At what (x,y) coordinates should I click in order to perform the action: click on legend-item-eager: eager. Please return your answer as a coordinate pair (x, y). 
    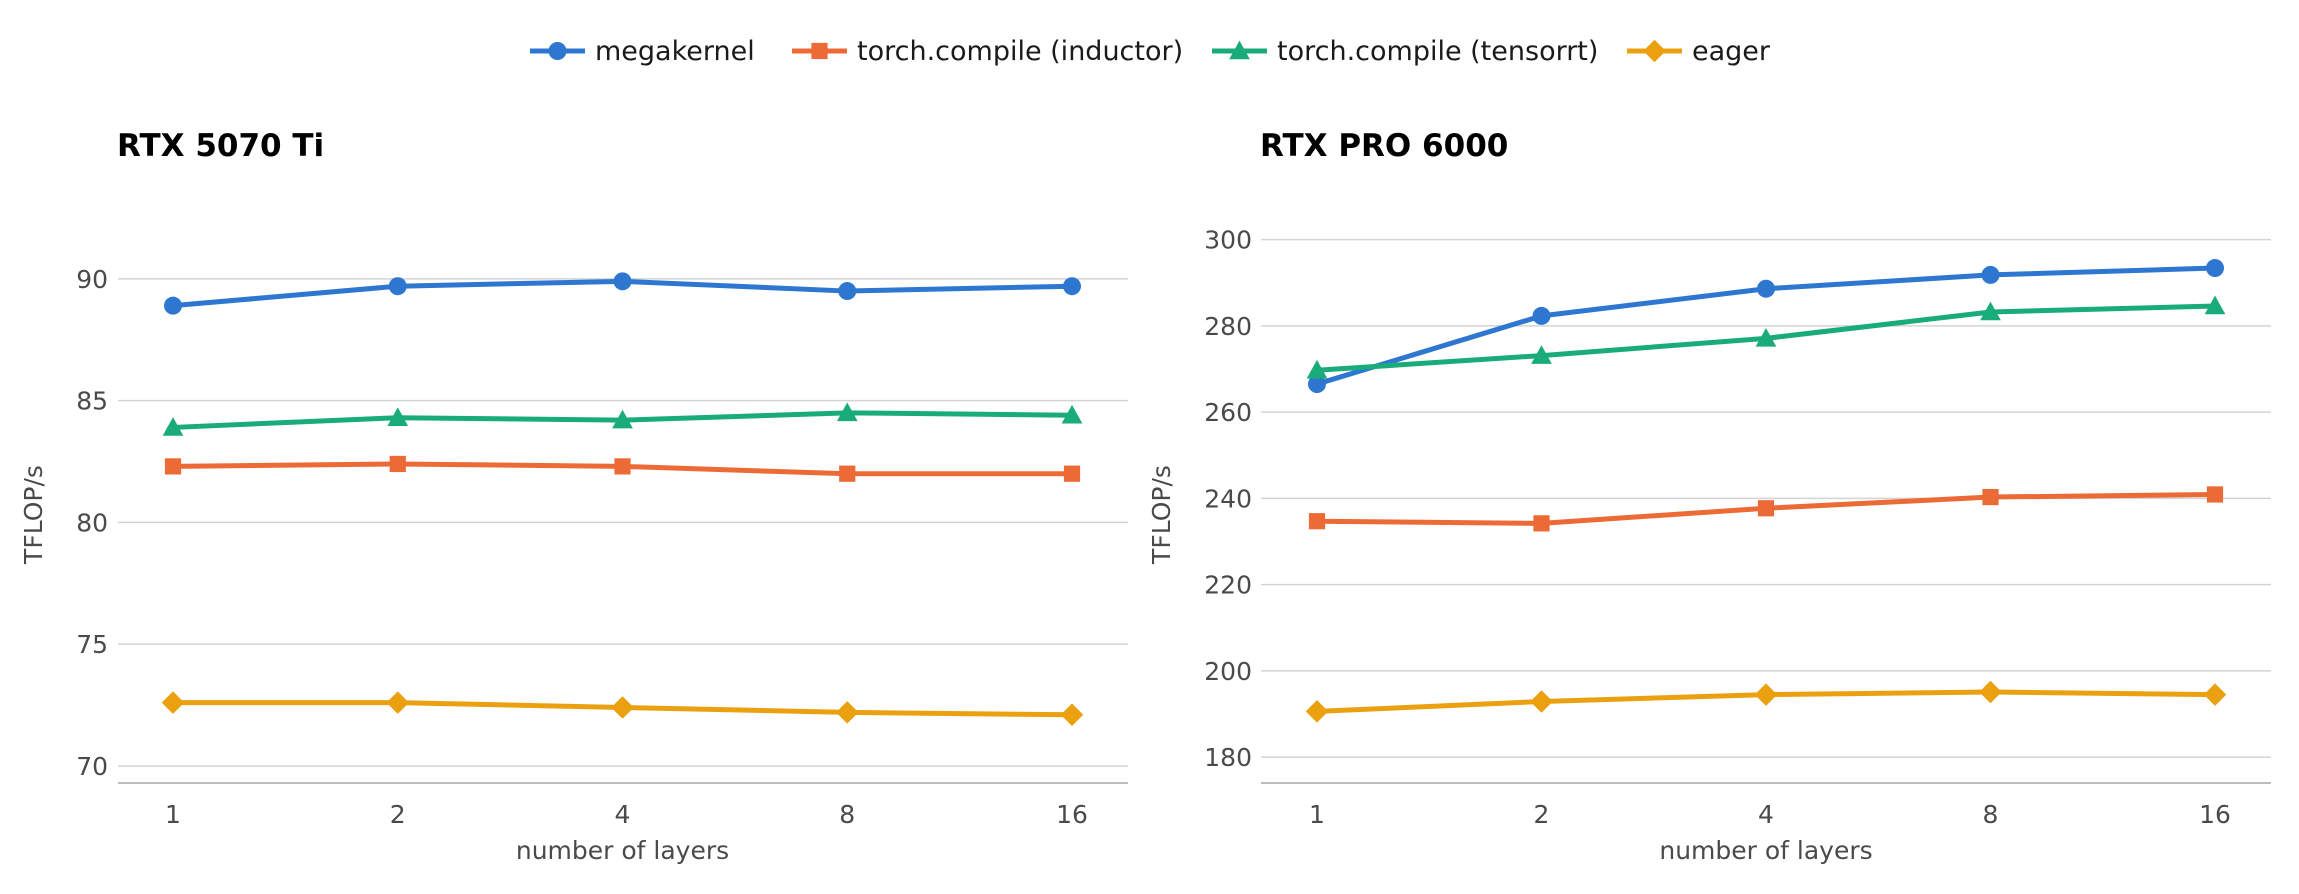
    Looking at the image, I should click on (1699, 51).